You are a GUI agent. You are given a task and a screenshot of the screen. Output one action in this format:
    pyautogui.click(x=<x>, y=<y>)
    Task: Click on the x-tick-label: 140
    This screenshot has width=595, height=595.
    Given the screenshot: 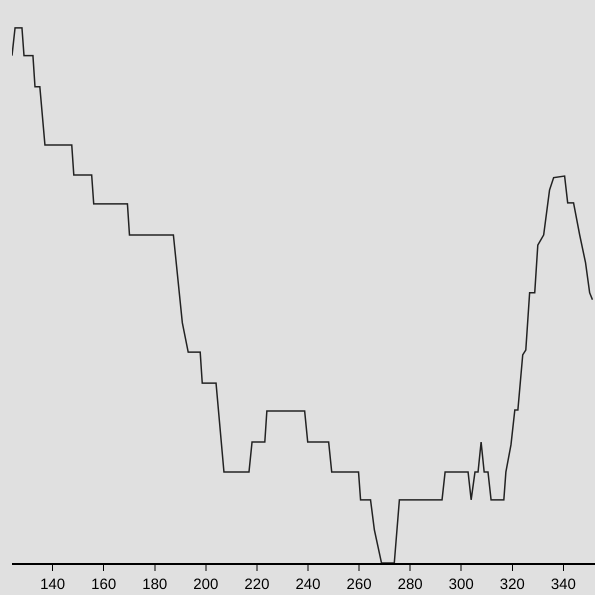 What is the action you would take?
    pyautogui.click(x=53, y=584)
    